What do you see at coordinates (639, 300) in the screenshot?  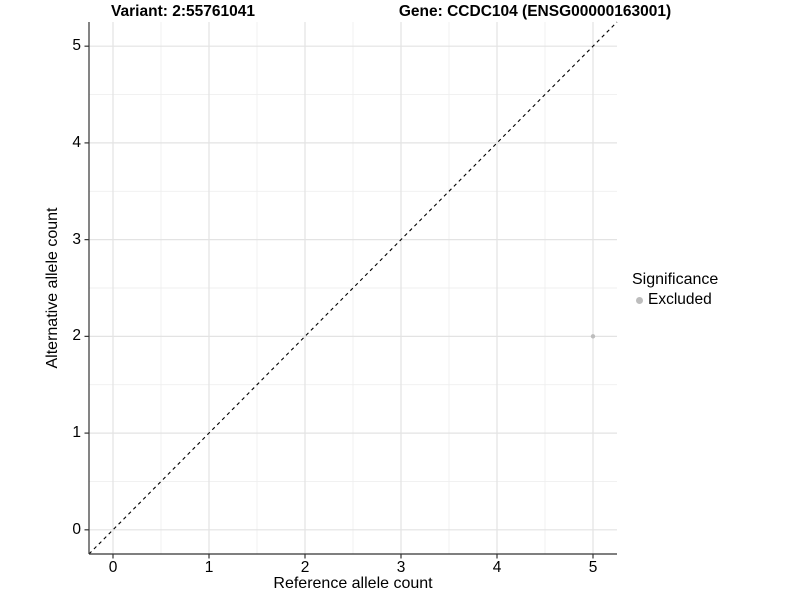 I see `excluded-point-swatch-icon` at bounding box center [639, 300].